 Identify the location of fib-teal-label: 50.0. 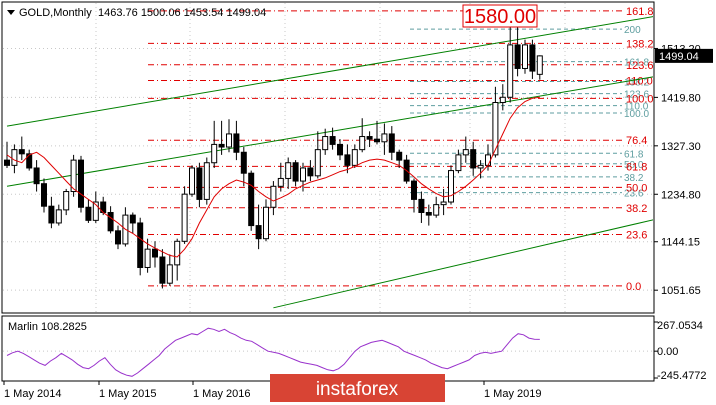
(634, 165).